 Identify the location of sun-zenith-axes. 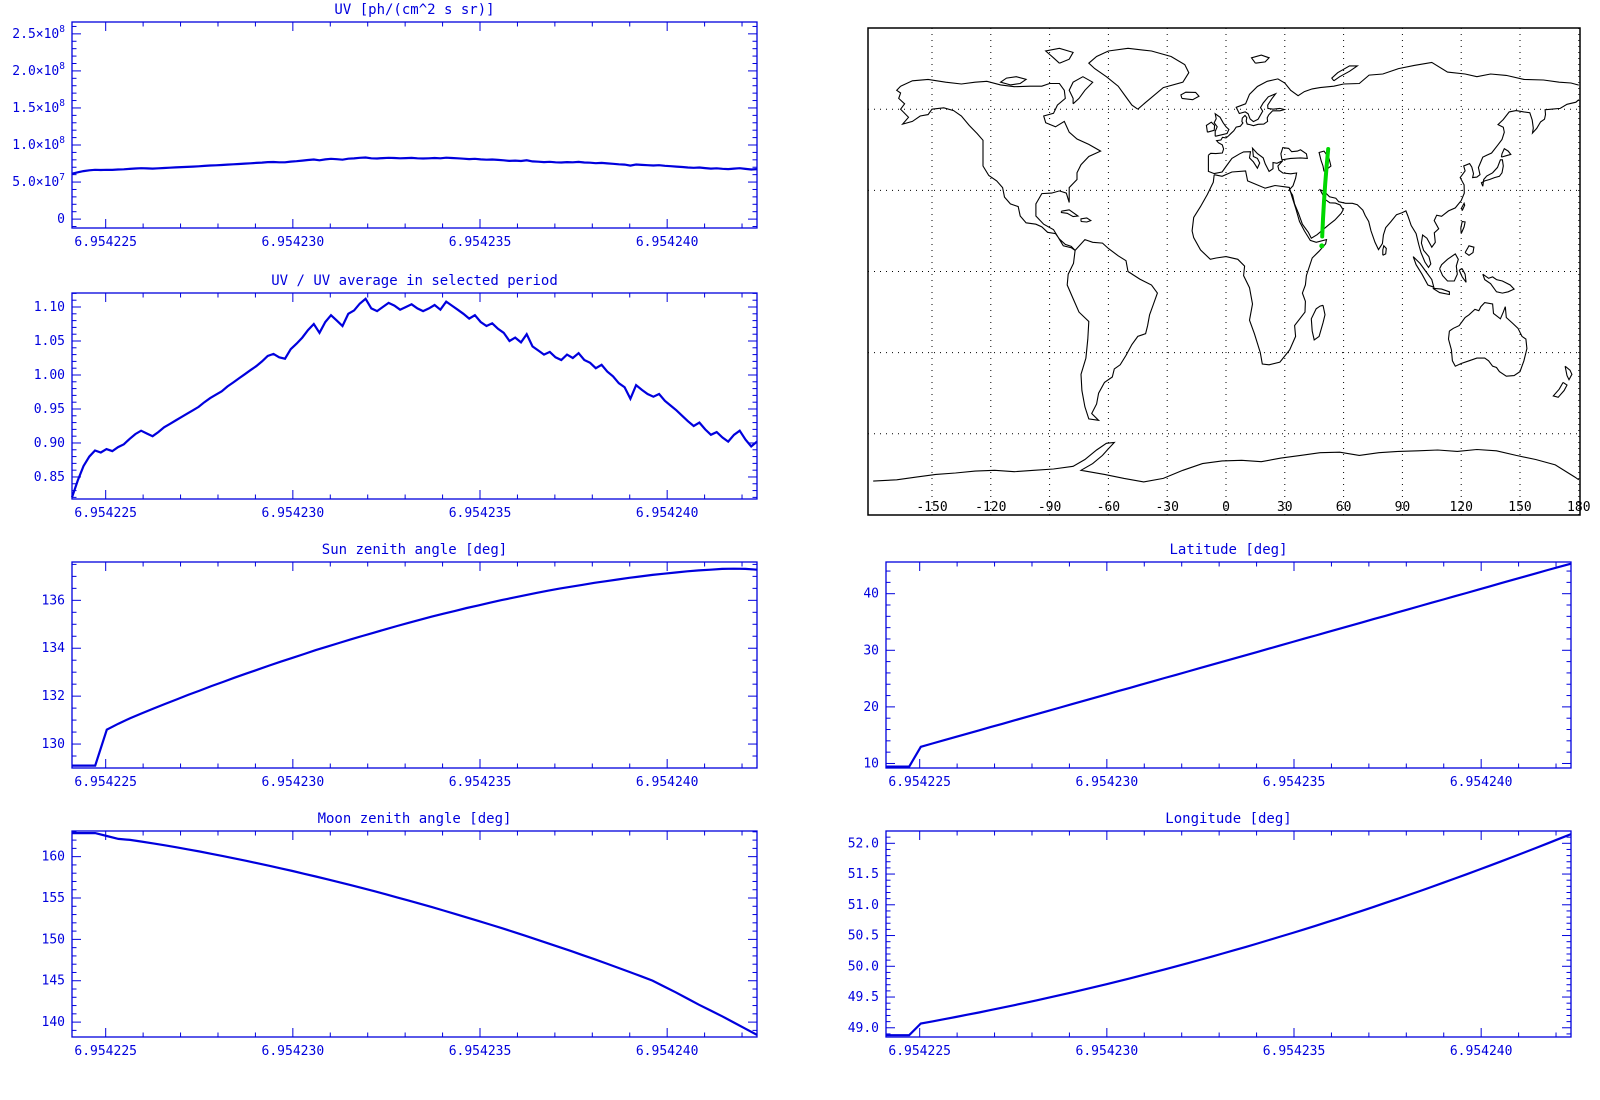
(414, 665).